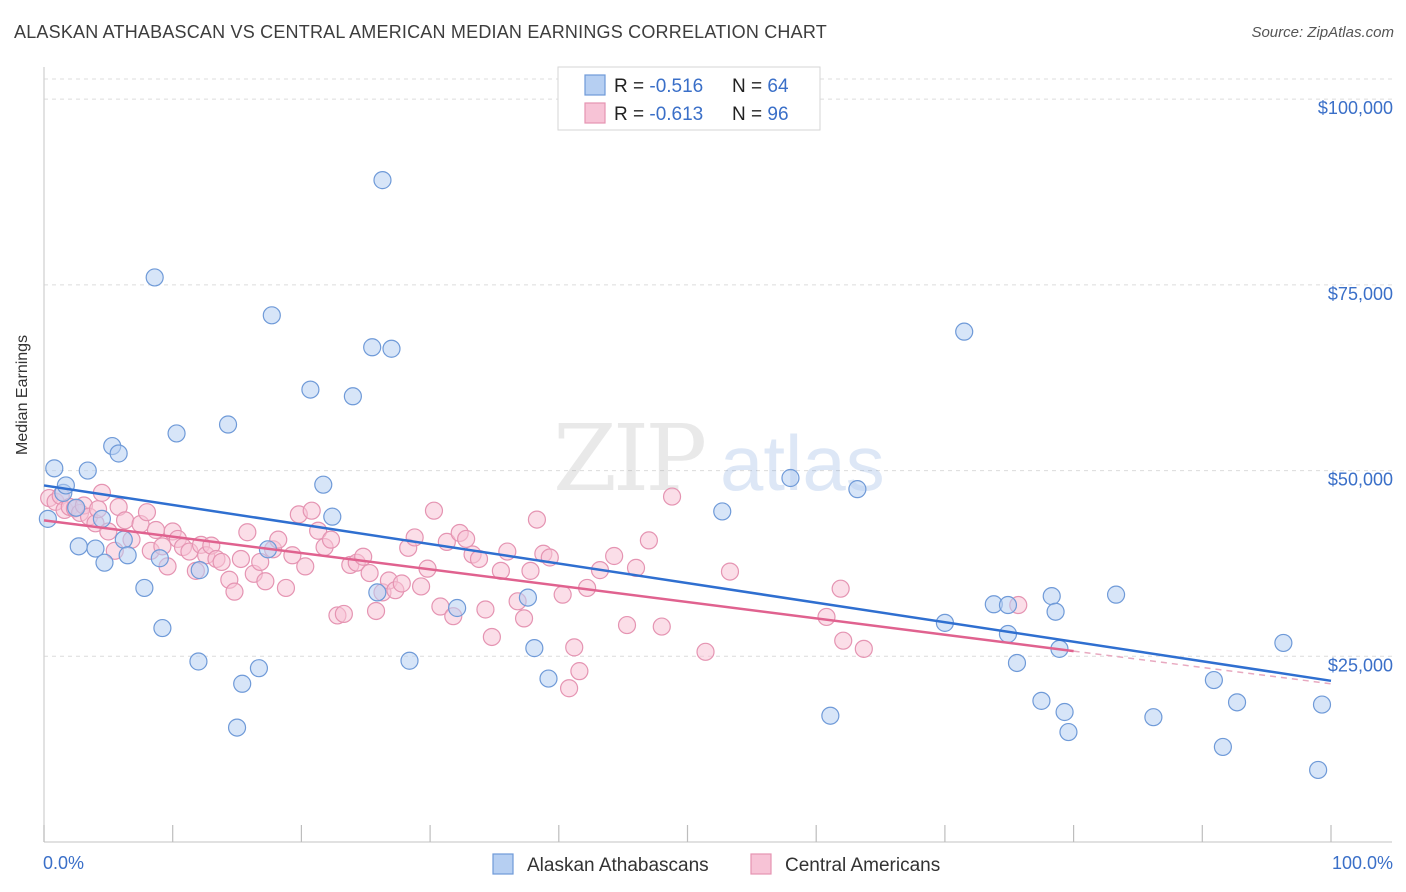 The width and height of the screenshot is (1406, 892). Describe the element at coordinates (63, 863) in the screenshot. I see `x-tick-label: 0.0%` at that location.